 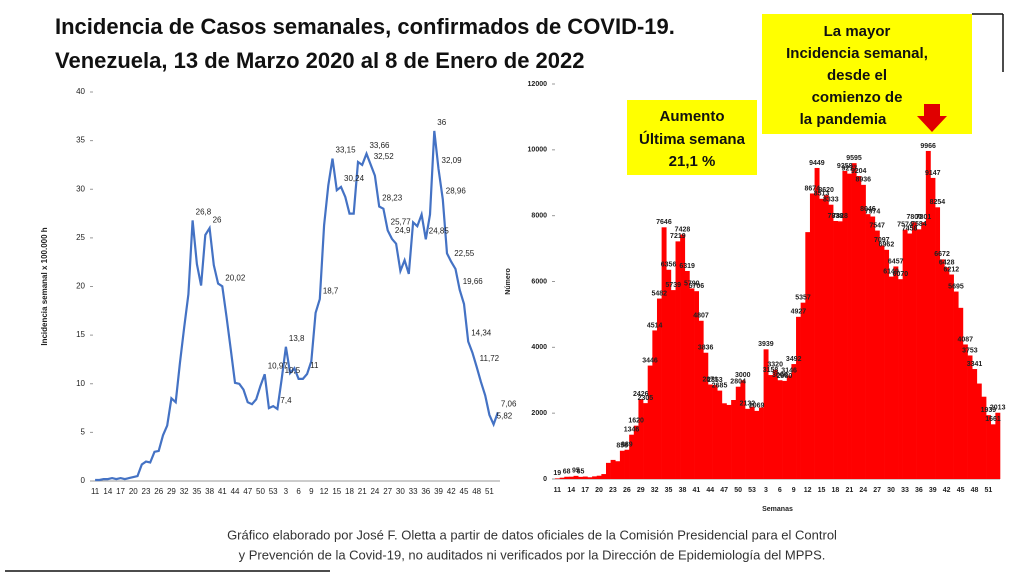 What do you see at coordinates (622, 446) in the screenshot?
I see `data-label: 858` at bounding box center [622, 446].